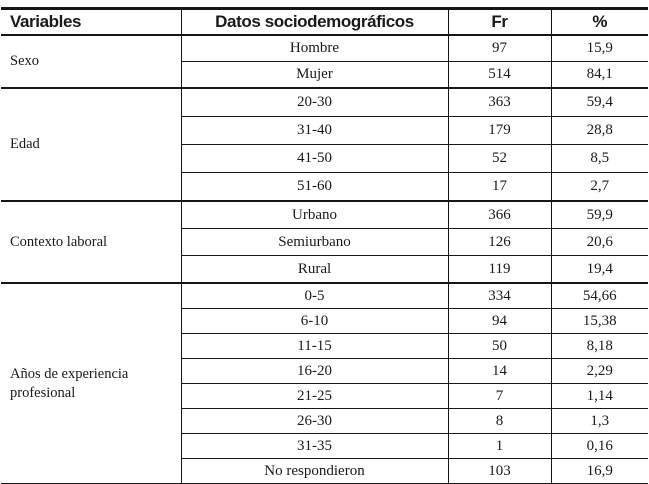 The height and width of the screenshot is (484, 649). What do you see at coordinates (499, 371) in the screenshot?
I see `fr-cell: 14` at bounding box center [499, 371].